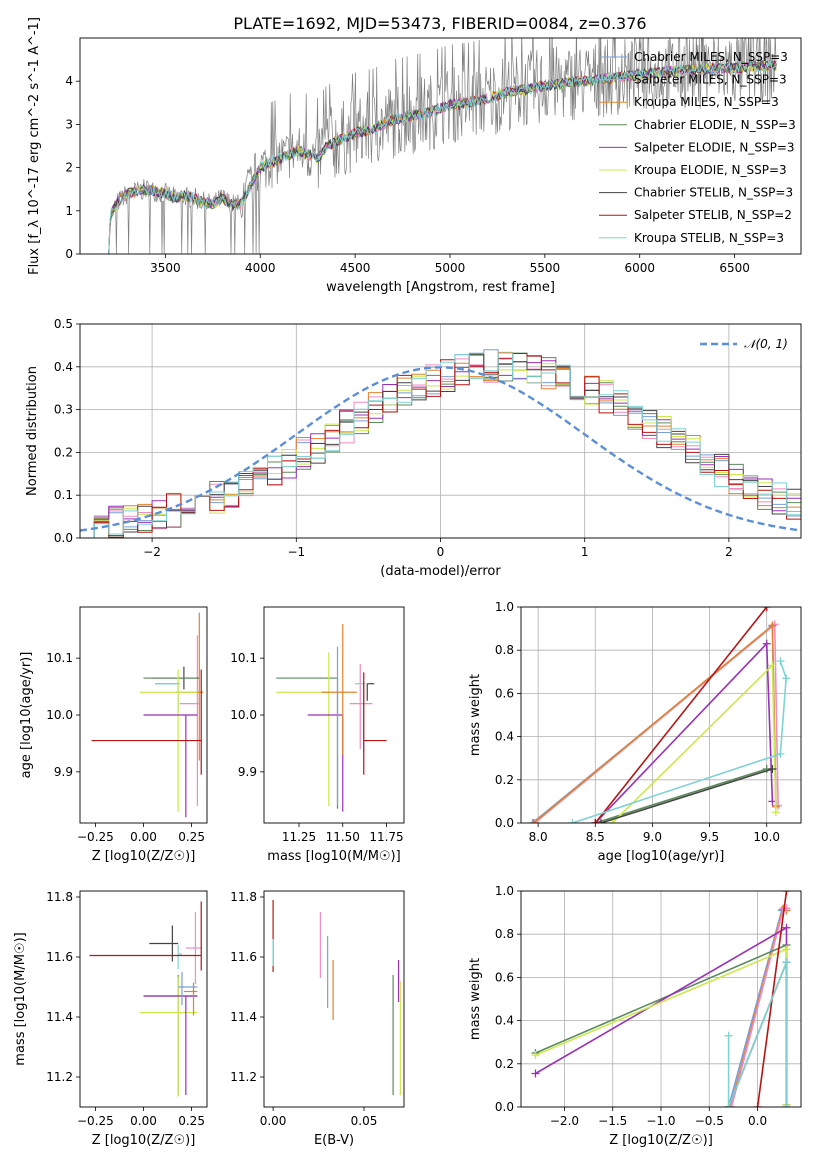 The height and width of the screenshot is (1170, 819). What do you see at coordinates (661, 856) in the screenshot?
I see `x-axis-label: age [log10(age/yr)]` at bounding box center [661, 856].